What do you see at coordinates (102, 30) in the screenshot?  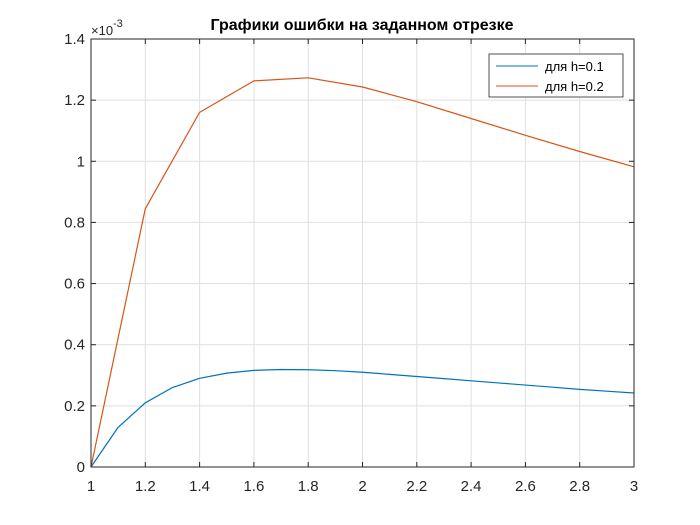 I see `y-exponent-base: ×10` at bounding box center [102, 30].